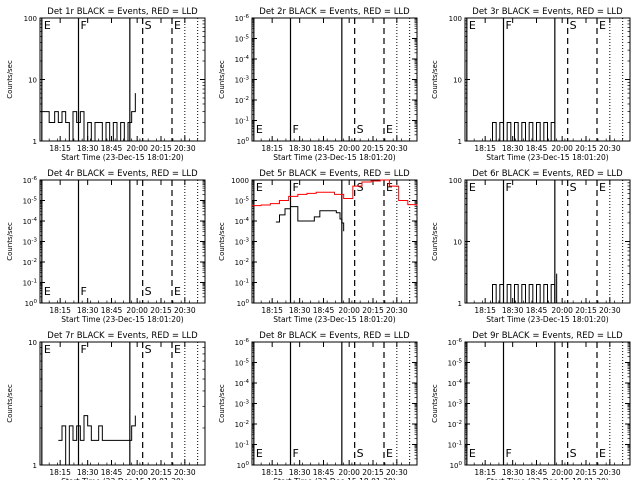 Image resolution: width=640 pixels, height=480 pixels. I want to click on panel-title: Det 9r BLACK = Events, RED = LLD, so click(547, 336).